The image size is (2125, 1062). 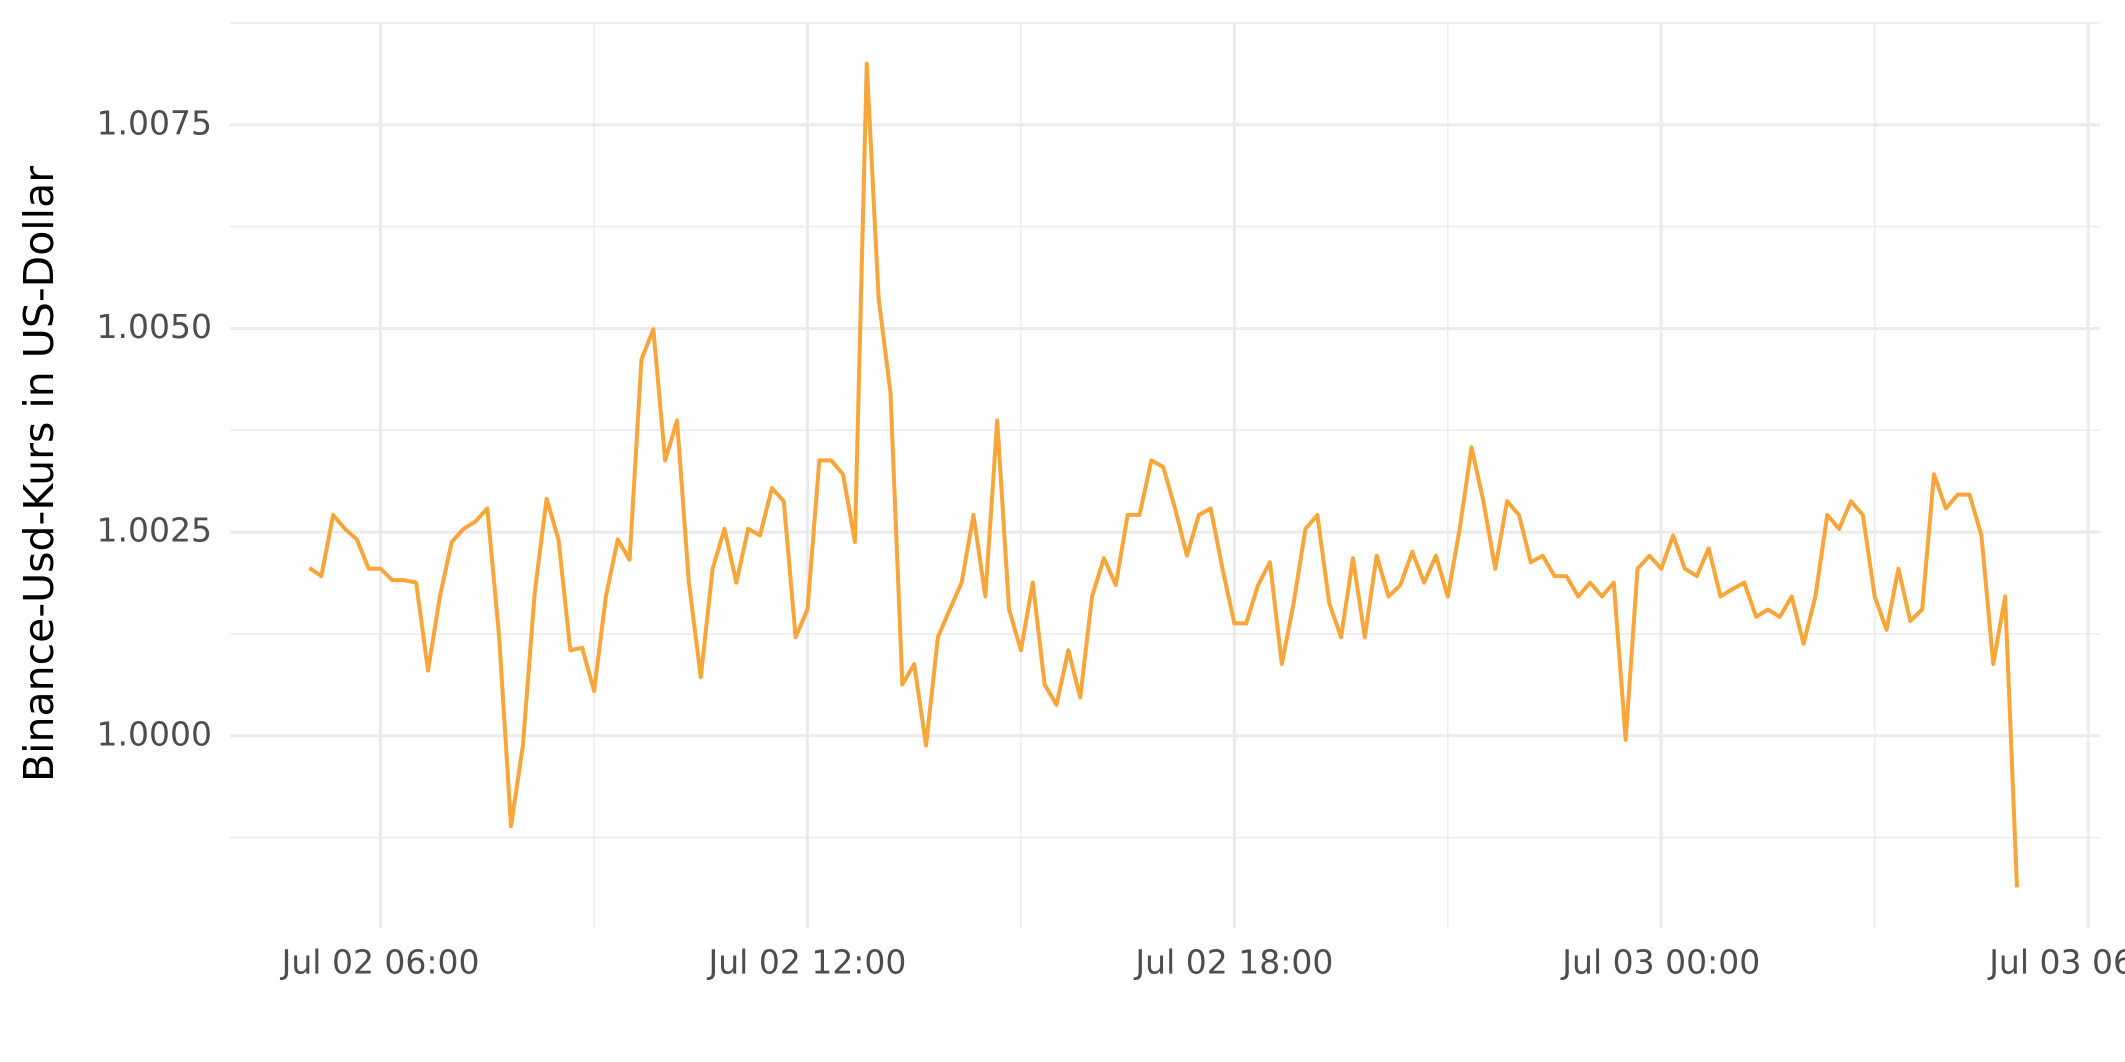 I want to click on y-tick-label: 1.0025, so click(x=154, y=530).